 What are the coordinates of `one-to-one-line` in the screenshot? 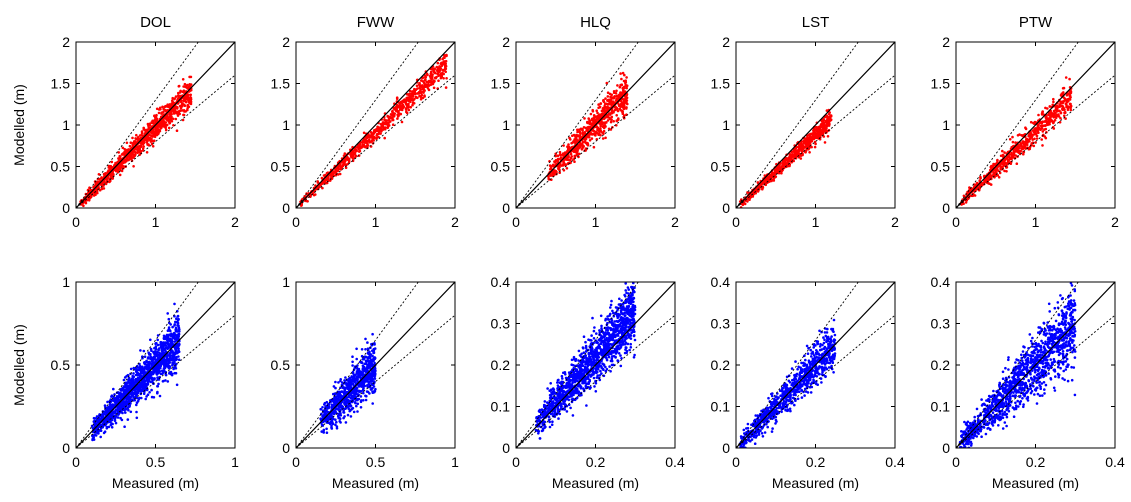 It's located at (155, 125).